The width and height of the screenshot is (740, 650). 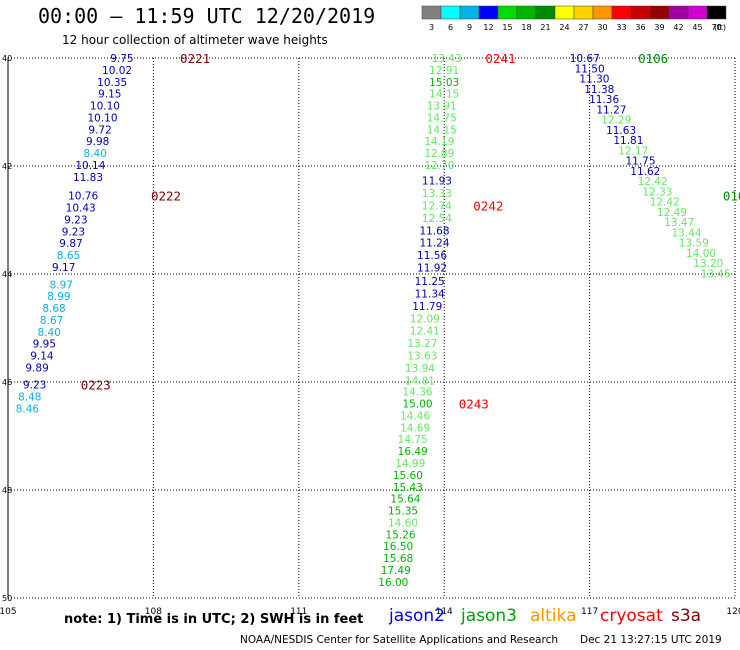 What do you see at coordinates (75, 220) in the screenshot?
I see `wave-height-value: 9.23` at bounding box center [75, 220].